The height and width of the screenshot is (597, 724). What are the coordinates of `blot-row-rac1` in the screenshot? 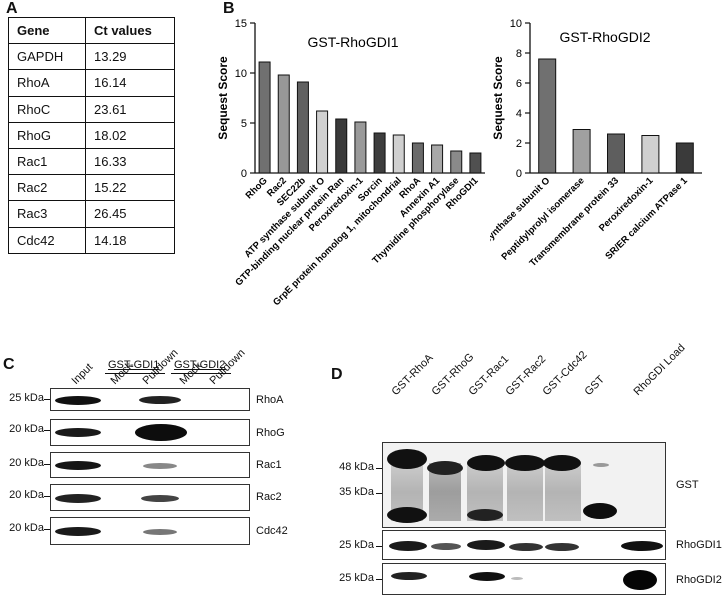 It's located at (150, 465).